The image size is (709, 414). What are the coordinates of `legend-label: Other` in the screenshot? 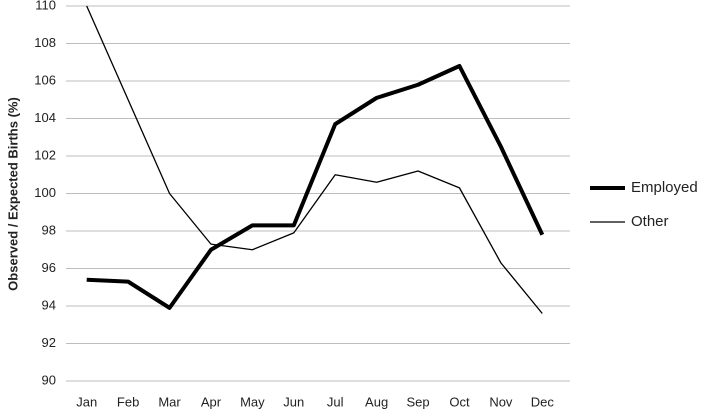 It's located at (650, 221).